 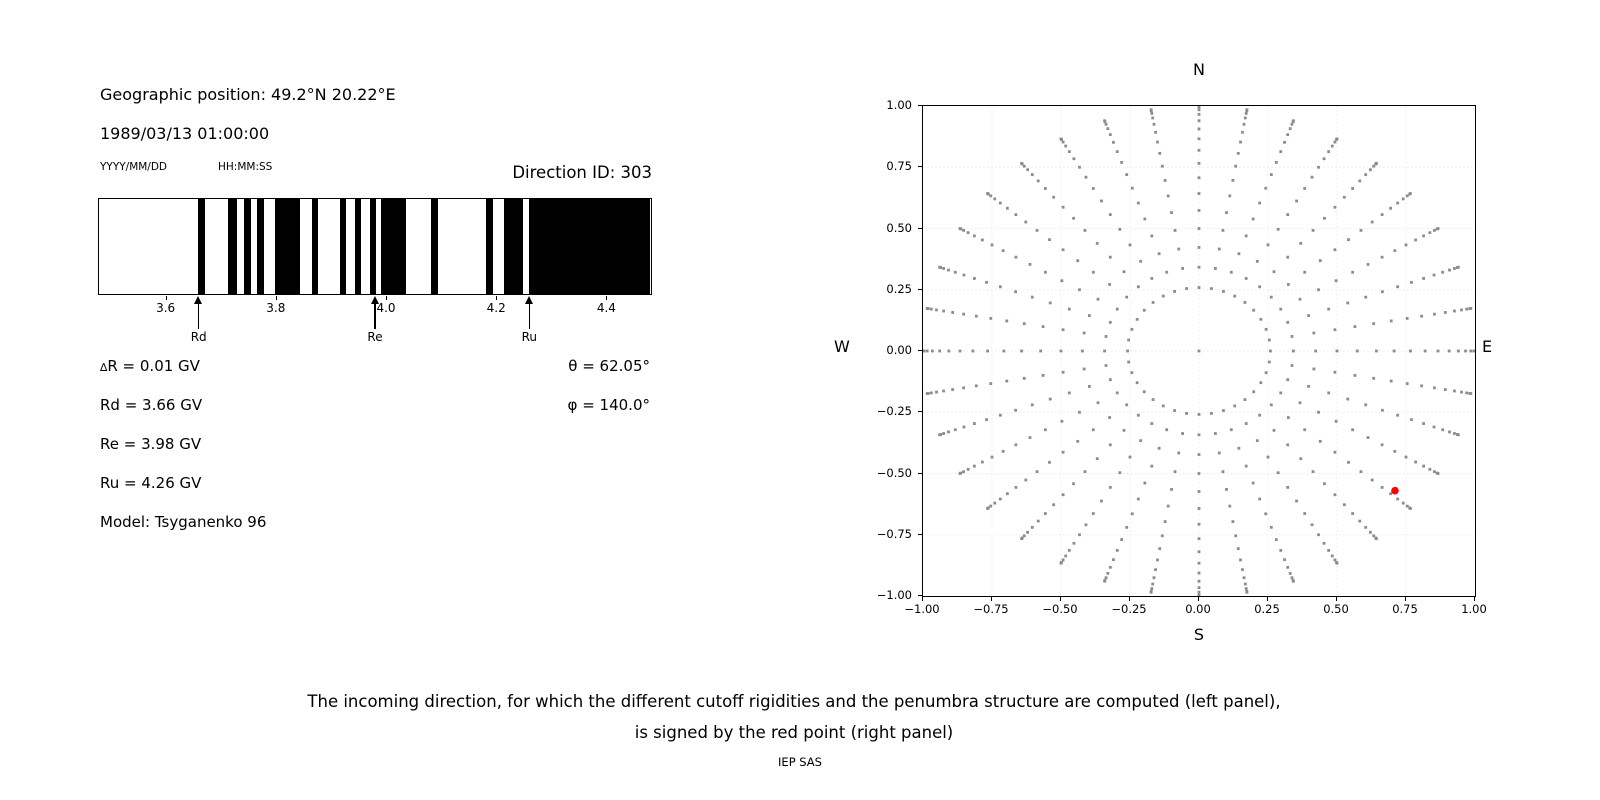 What do you see at coordinates (899, 227) in the screenshot?
I see `y-tick-label: 0.50` at bounding box center [899, 227].